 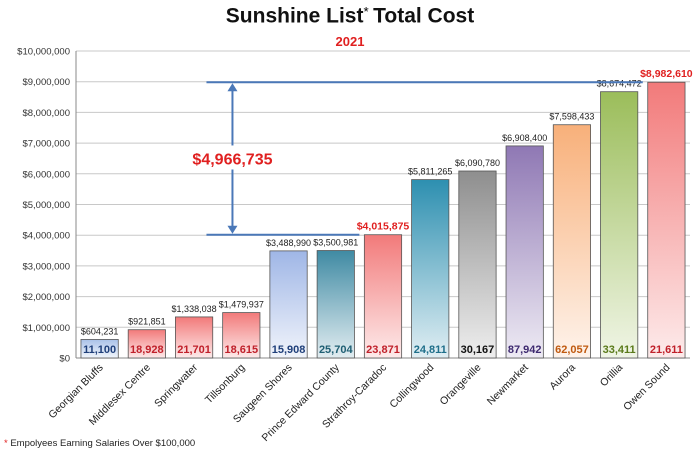 I want to click on value-label: $8,674,472, so click(x=619, y=84).